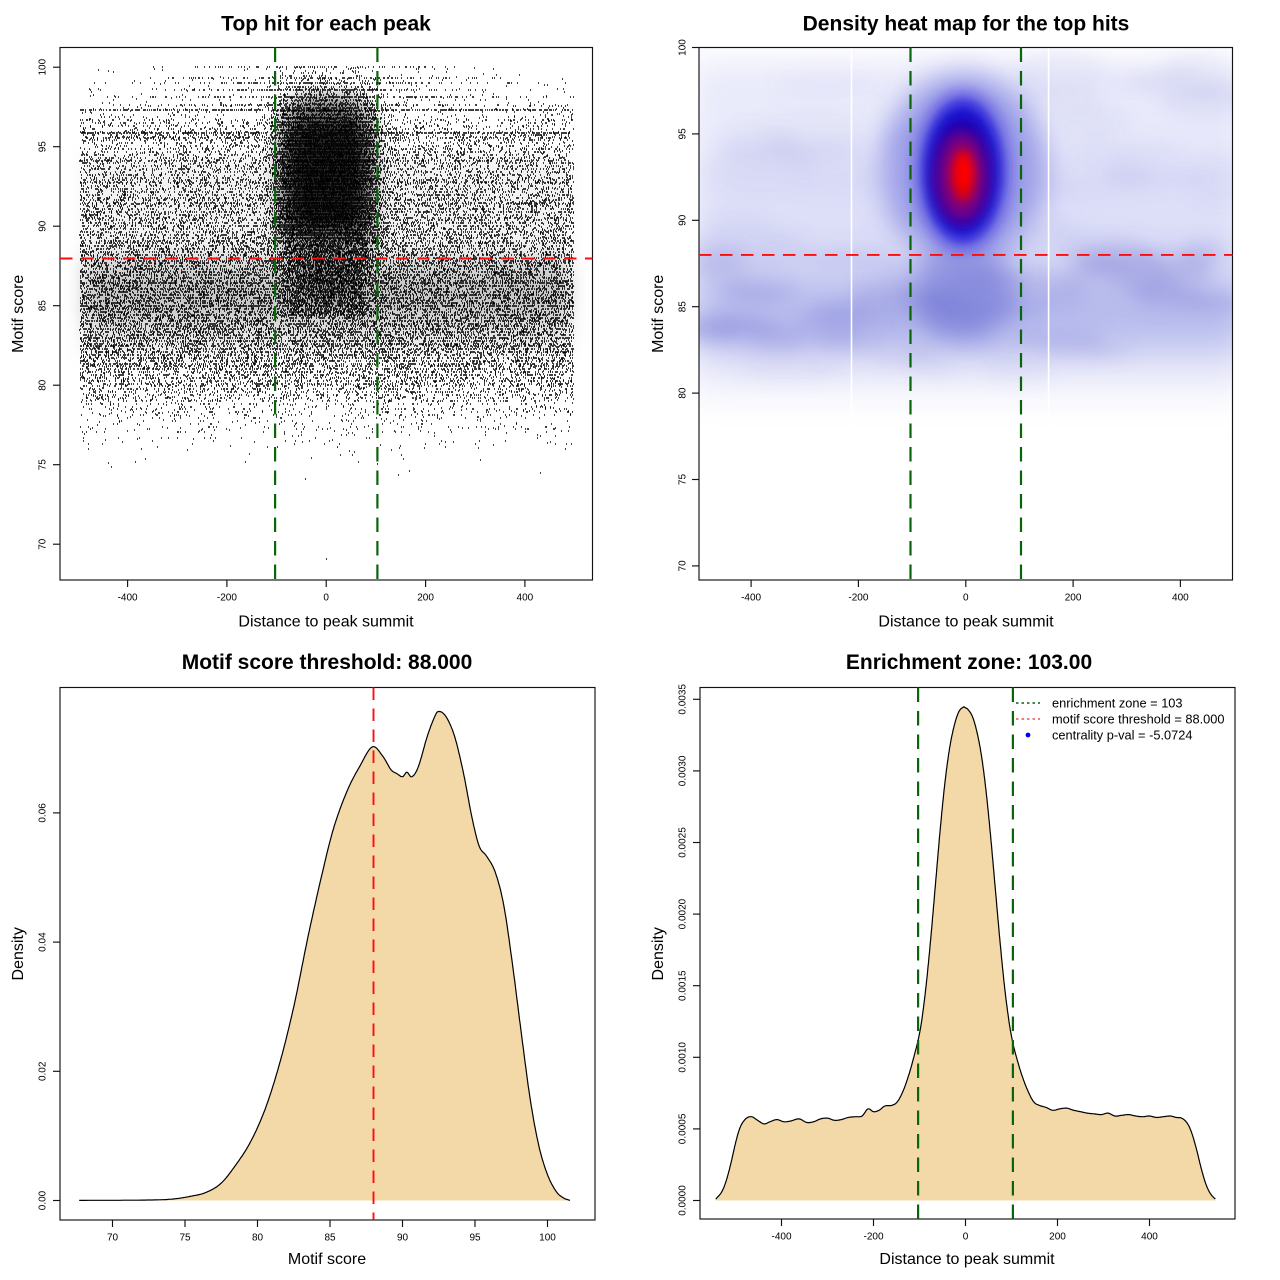 The height and width of the screenshot is (1280, 1280). I want to click on svg-text: 0.0020, so click(682, 913).